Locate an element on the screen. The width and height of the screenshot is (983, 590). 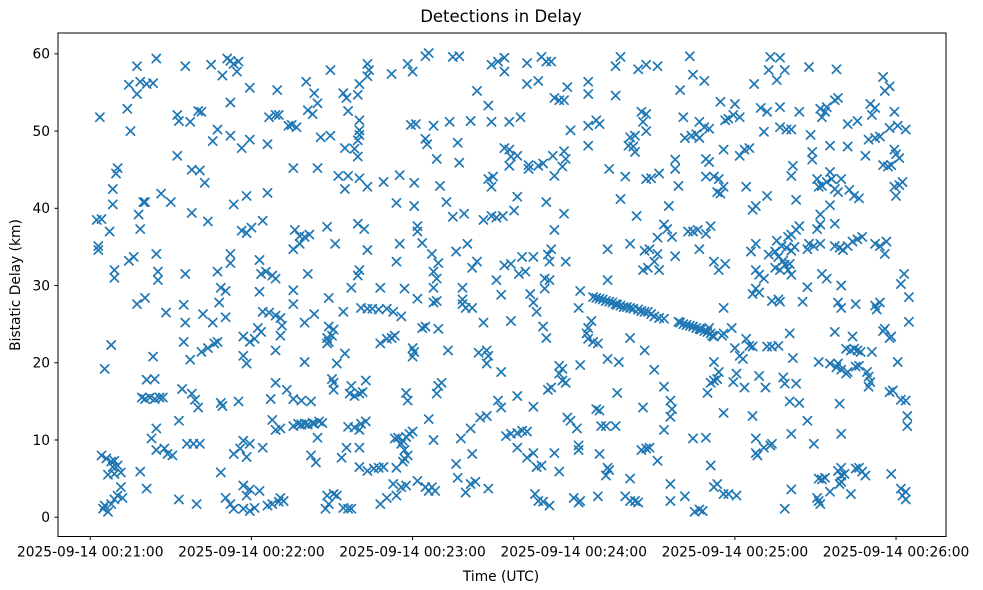
y-tick-label: 60 is located at coordinates (41, 55).